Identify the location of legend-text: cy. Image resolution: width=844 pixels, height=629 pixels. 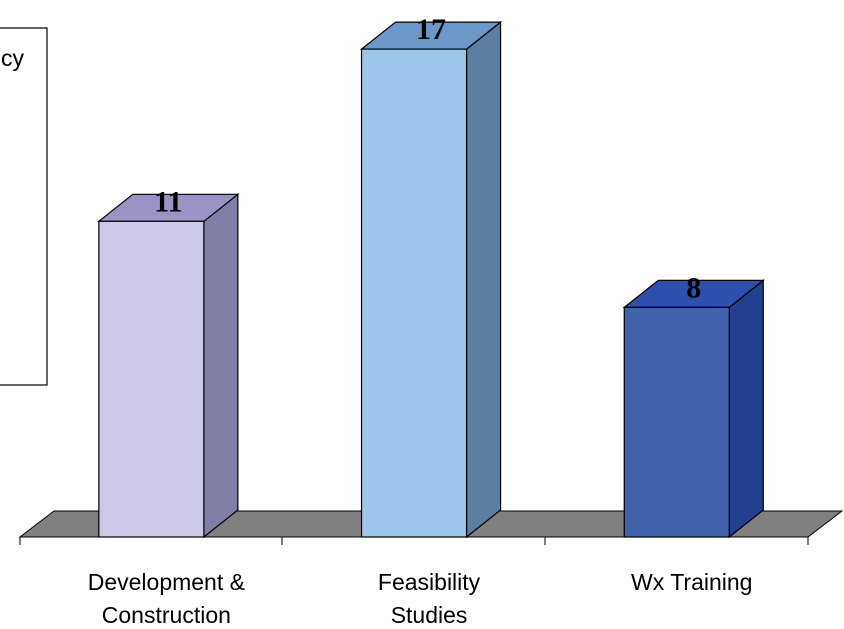
(13, 58).